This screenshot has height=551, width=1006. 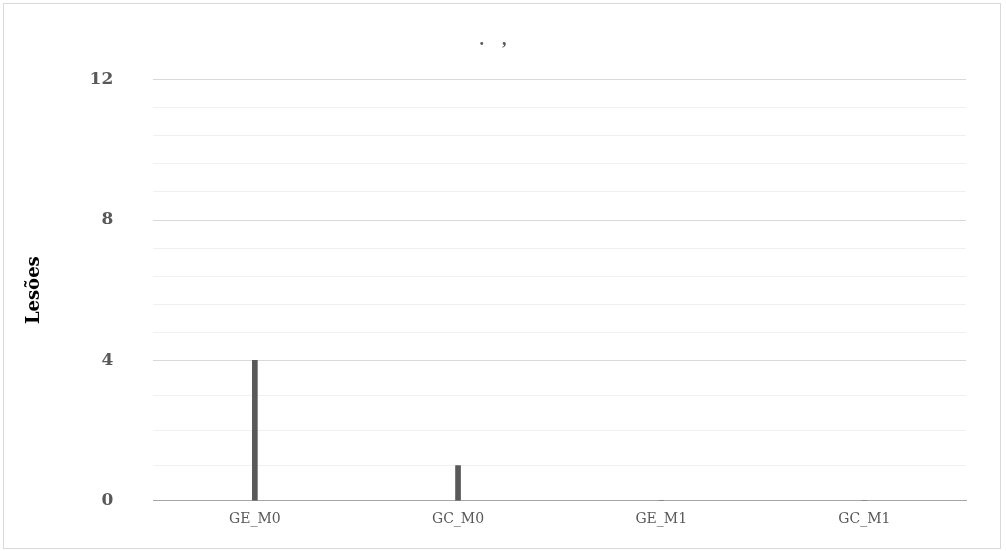 I want to click on y-tick-label: 12, so click(x=101, y=78).